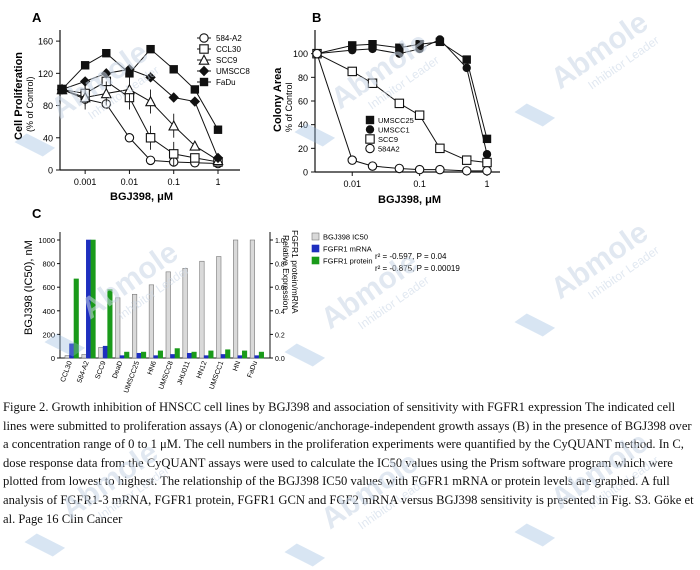 The height and width of the screenshot is (570, 700). I want to click on panel-a-series-line, so click(140, 124).